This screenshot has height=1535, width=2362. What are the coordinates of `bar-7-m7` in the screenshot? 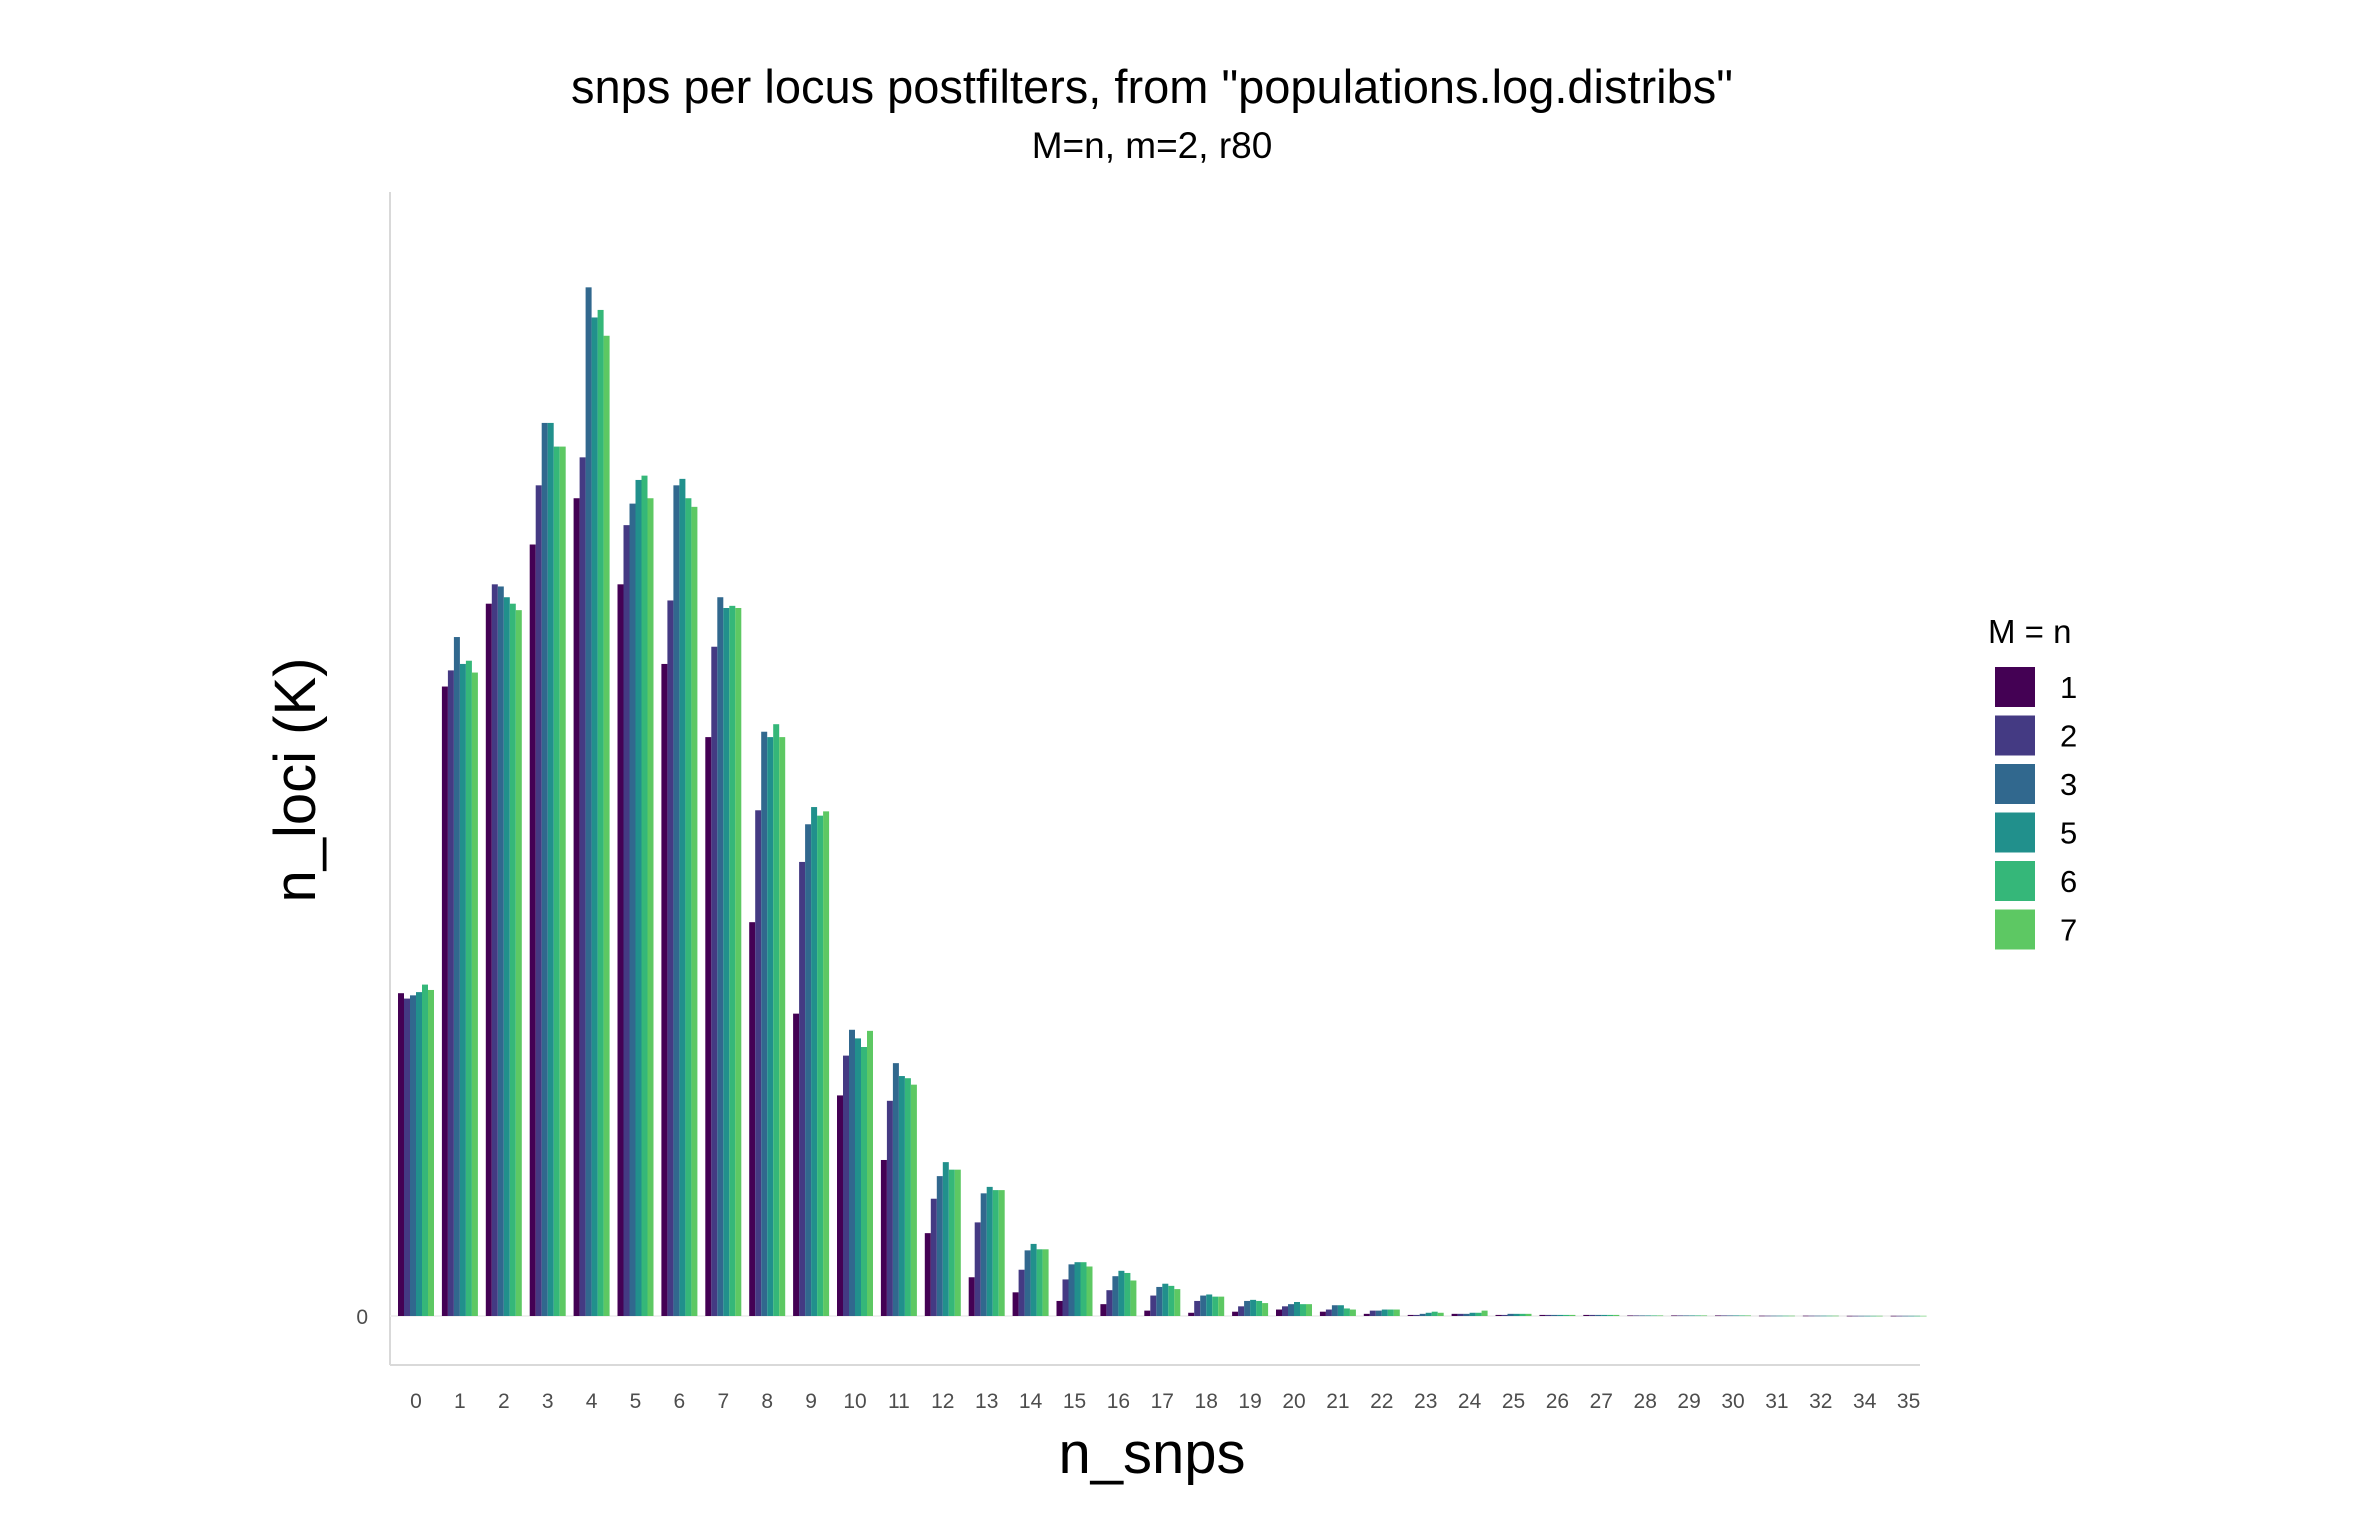 It's located at (738, 961).